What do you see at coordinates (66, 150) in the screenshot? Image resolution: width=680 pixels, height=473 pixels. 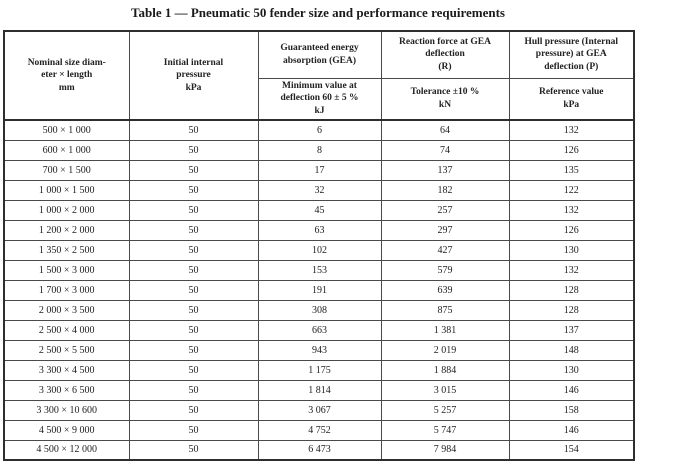 I see `cell-nominal-size: 600 × 1 000` at bounding box center [66, 150].